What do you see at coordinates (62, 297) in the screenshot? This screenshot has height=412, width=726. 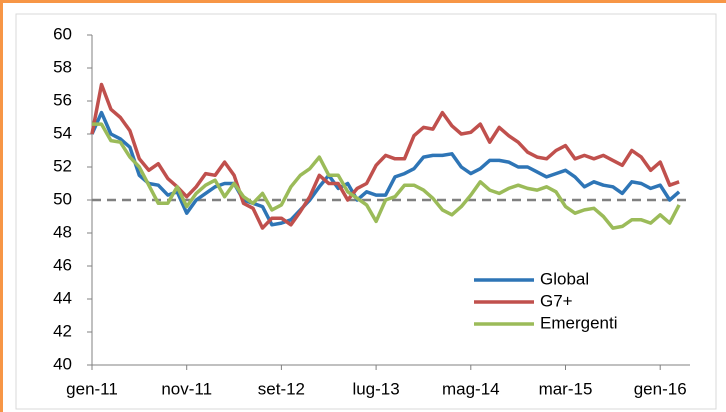 I see `y-tick-label: 44` at bounding box center [62, 297].